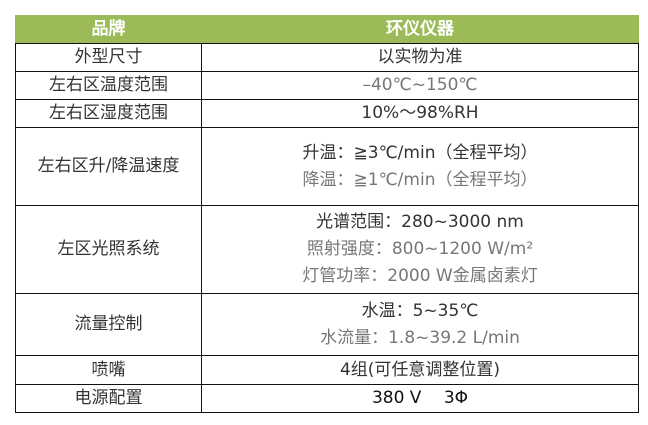  What do you see at coordinates (420, 398) in the screenshot?
I see `row-value: 380 V 3Φ` at bounding box center [420, 398].